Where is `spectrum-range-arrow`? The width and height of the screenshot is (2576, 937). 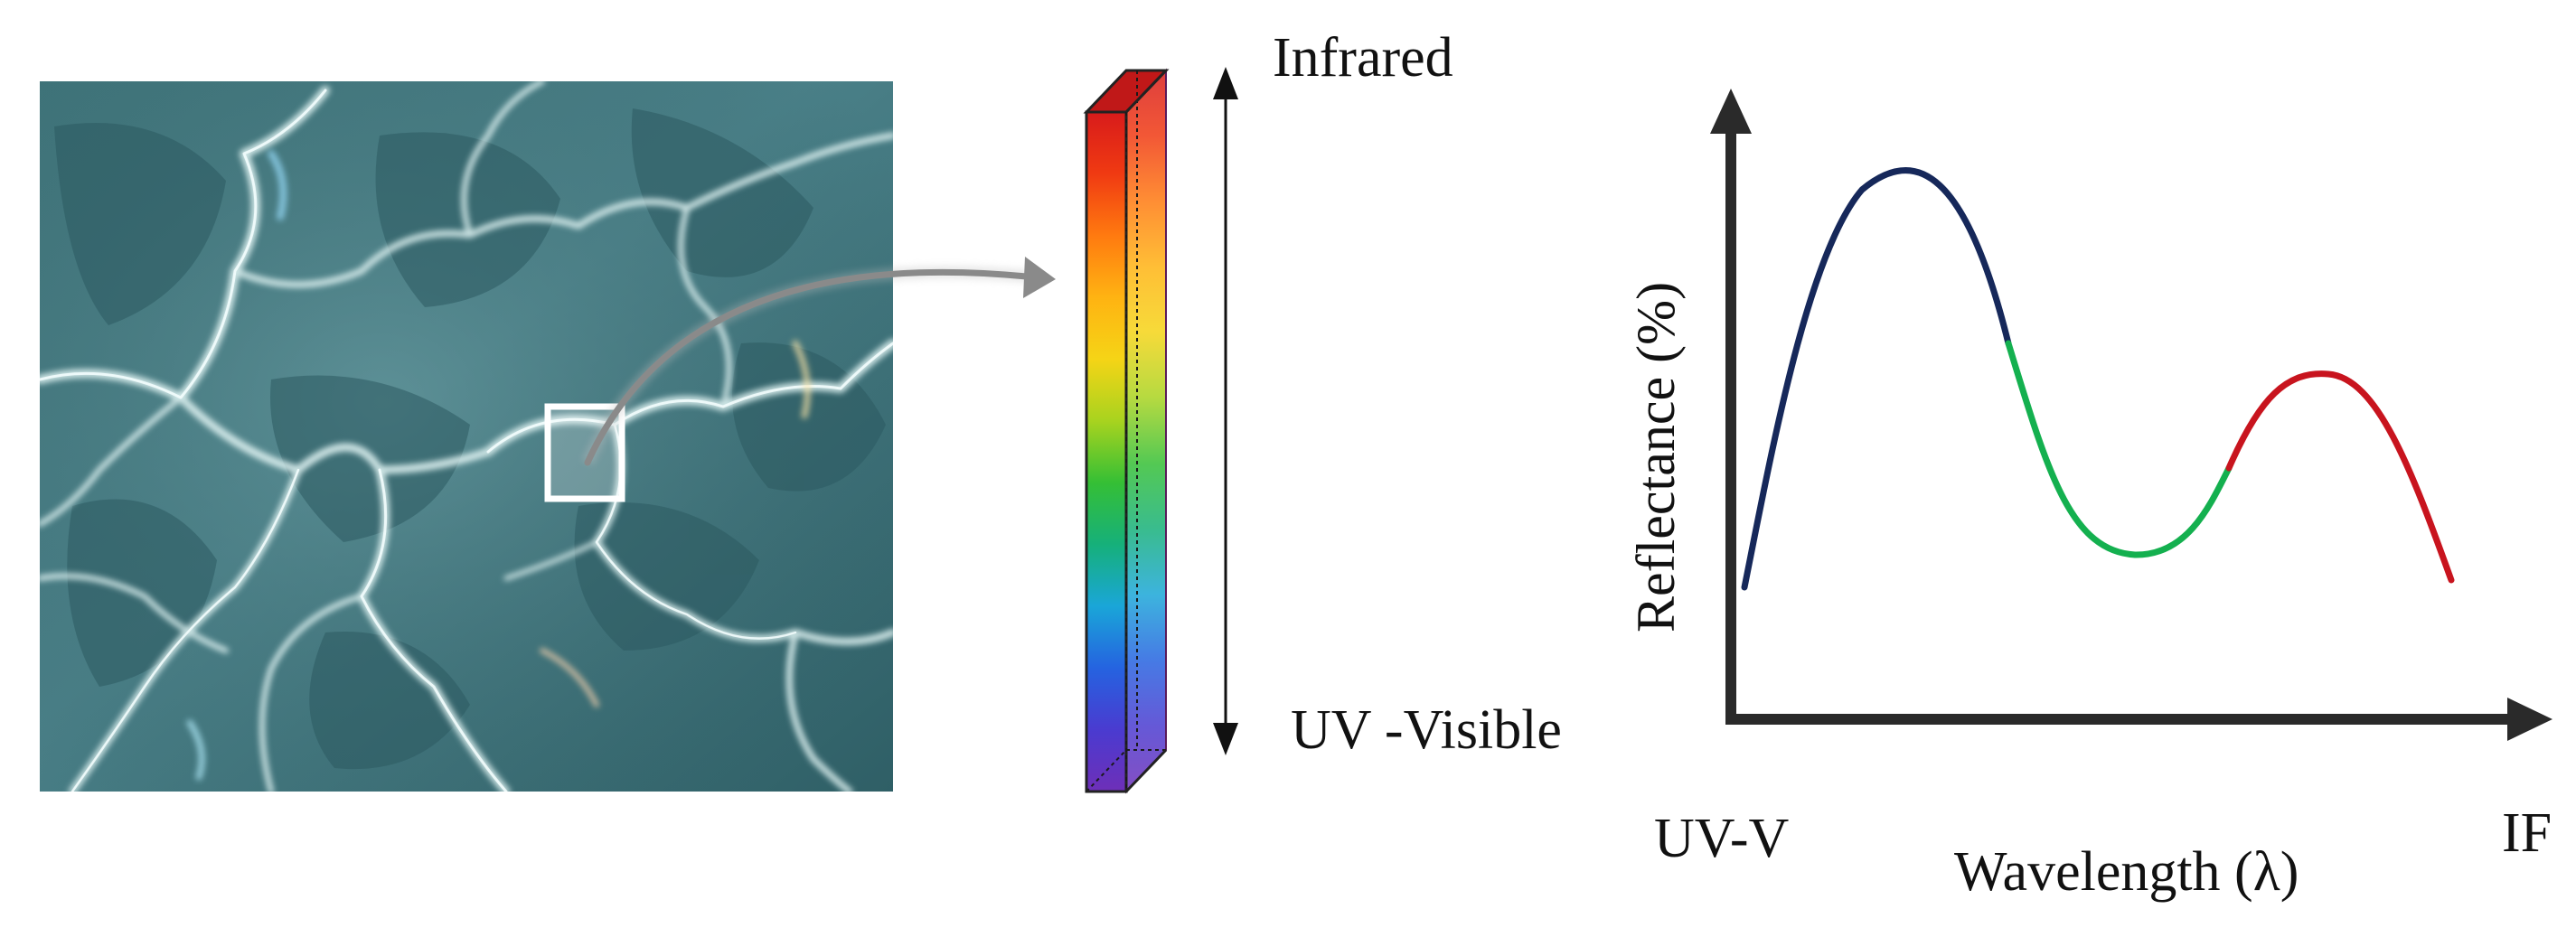 spectrum-range-arrow is located at coordinates (1226, 411).